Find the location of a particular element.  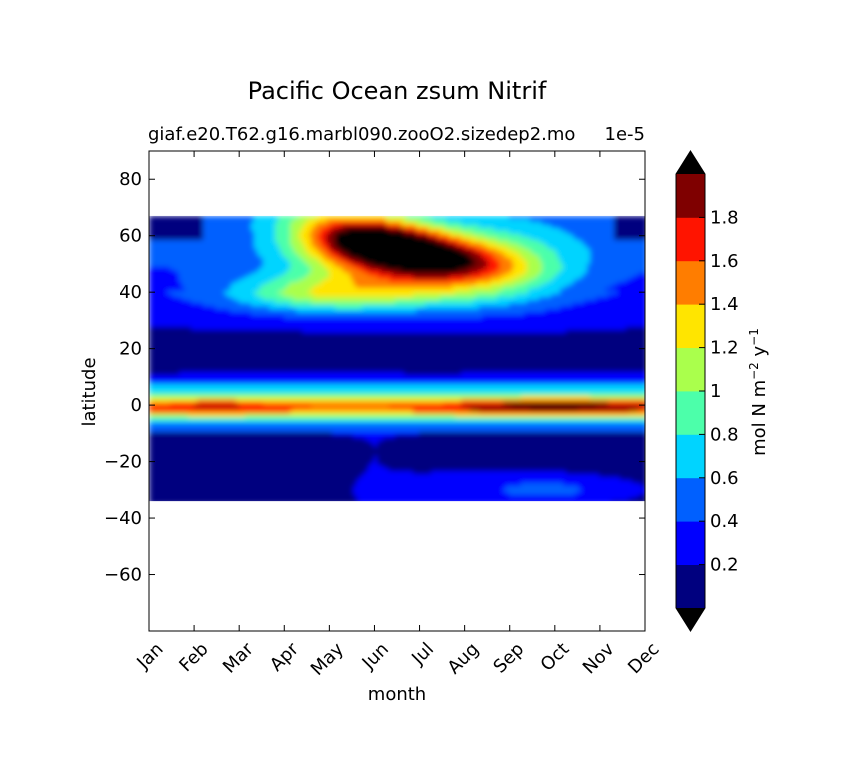

y-tick-label: 0 is located at coordinates (136, 405).